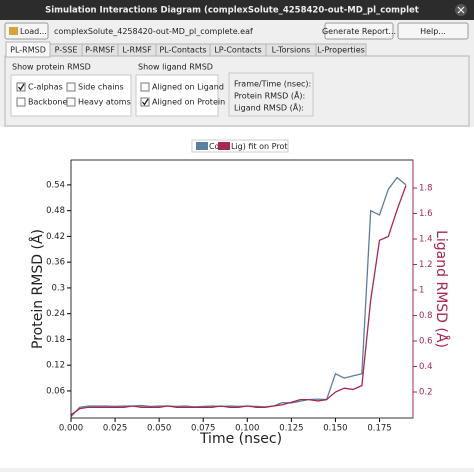 The image size is (474, 472). Describe the element at coordinates (426, 240) in the screenshot. I see `y2-tick-label: 1.4` at that location.